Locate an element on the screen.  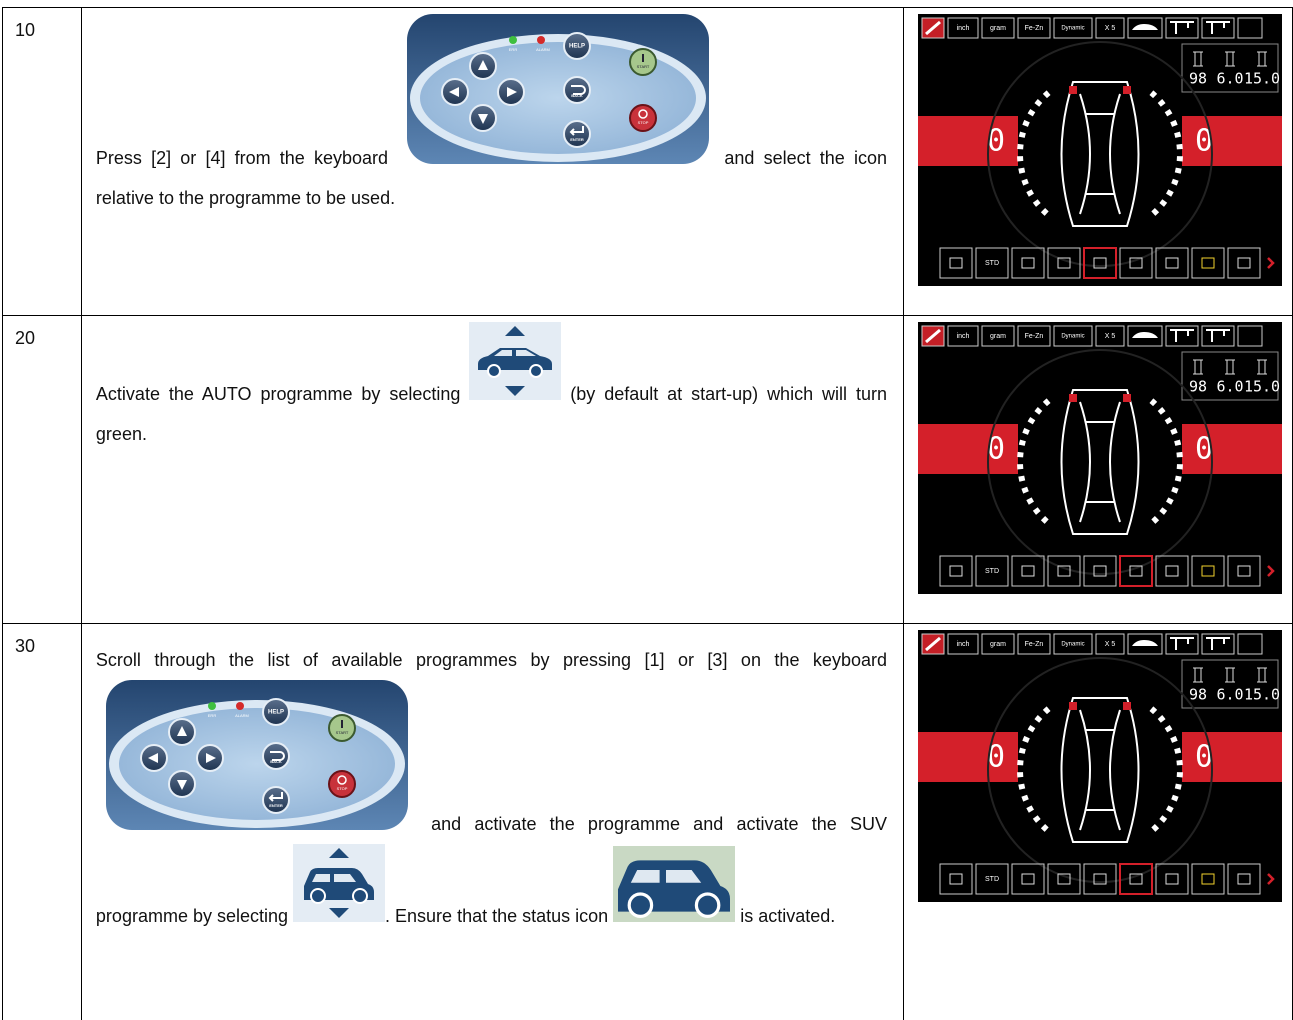
text: . Ensure that the status icon is located at coordinates (496, 916).